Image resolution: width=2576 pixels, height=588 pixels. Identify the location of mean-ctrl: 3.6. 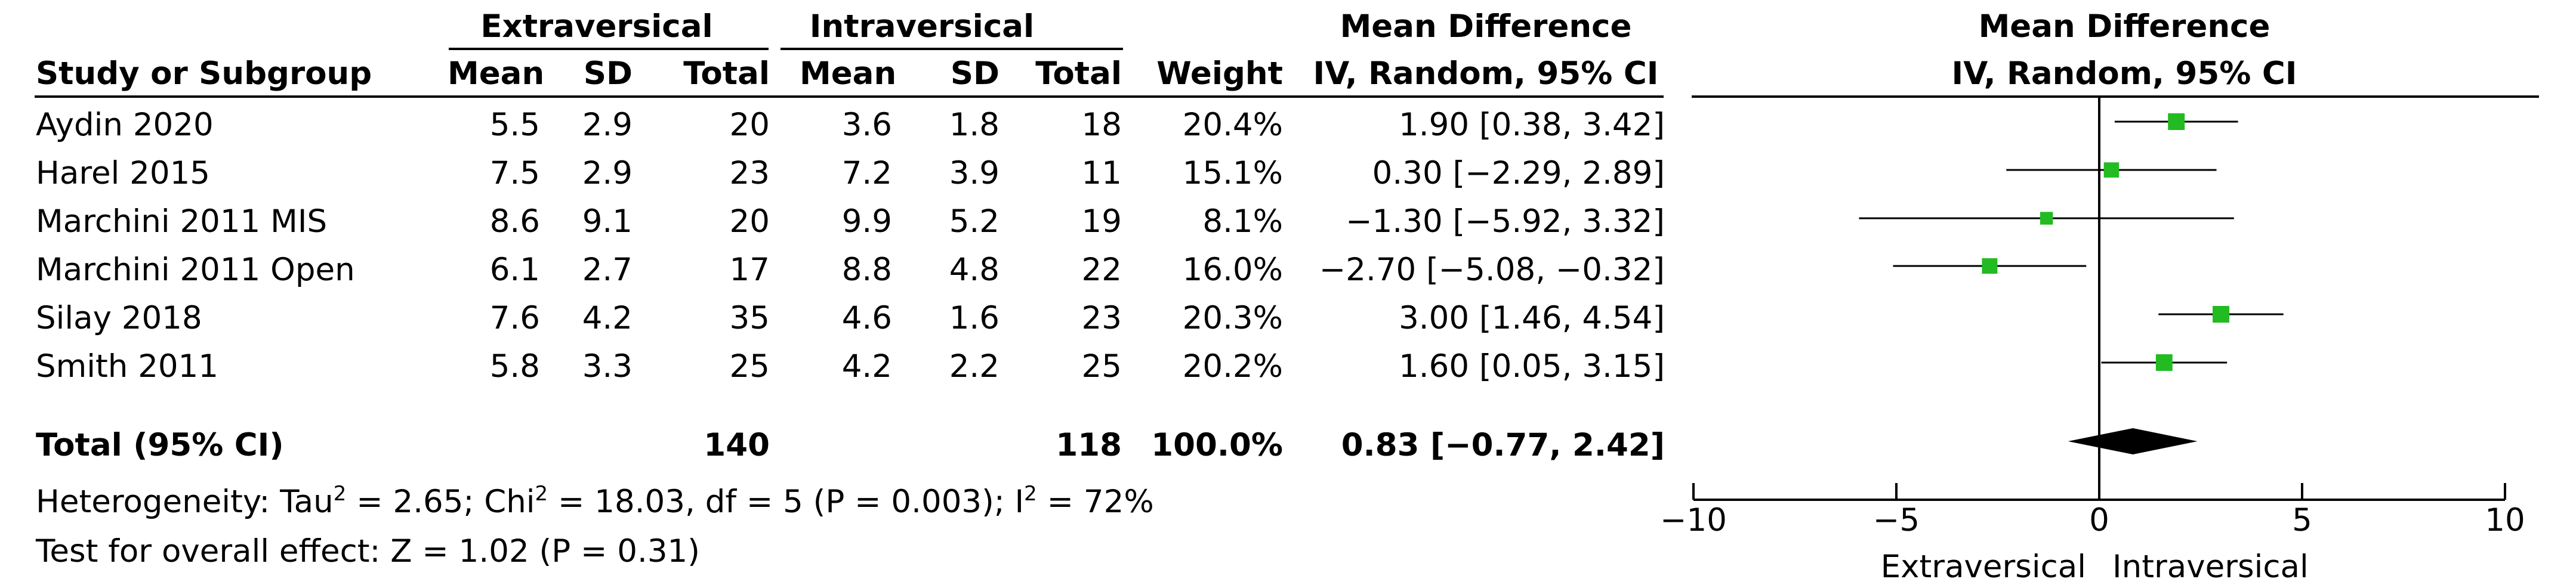
(866, 125).